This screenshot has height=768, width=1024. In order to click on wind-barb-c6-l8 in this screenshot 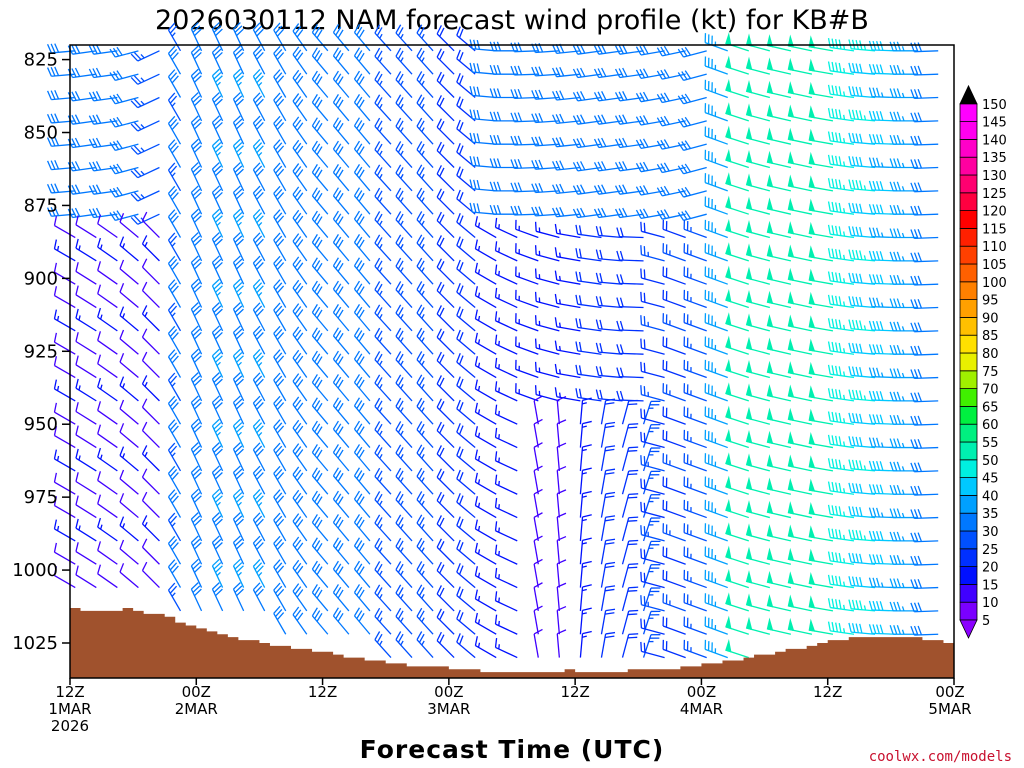, I will do `click(196, 223)`.